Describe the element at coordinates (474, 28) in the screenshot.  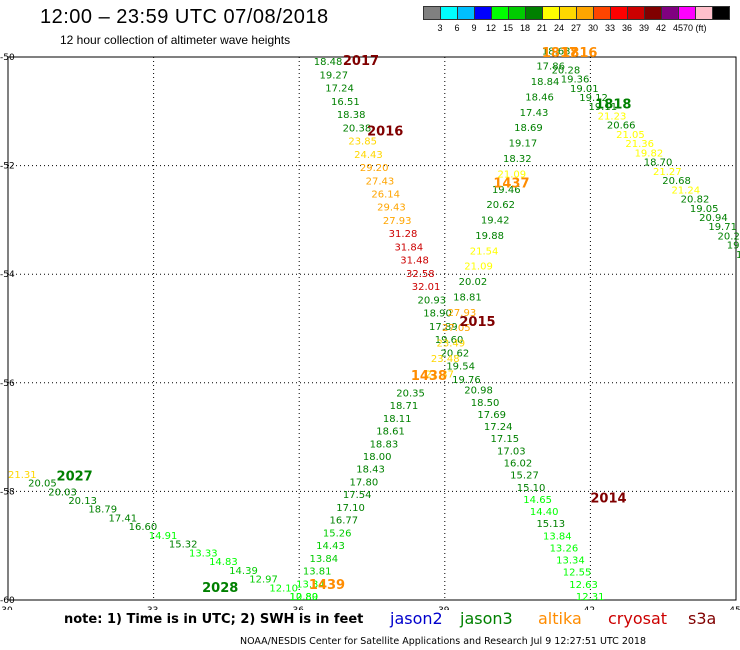
I see `colorbar-label: 9` at that location.